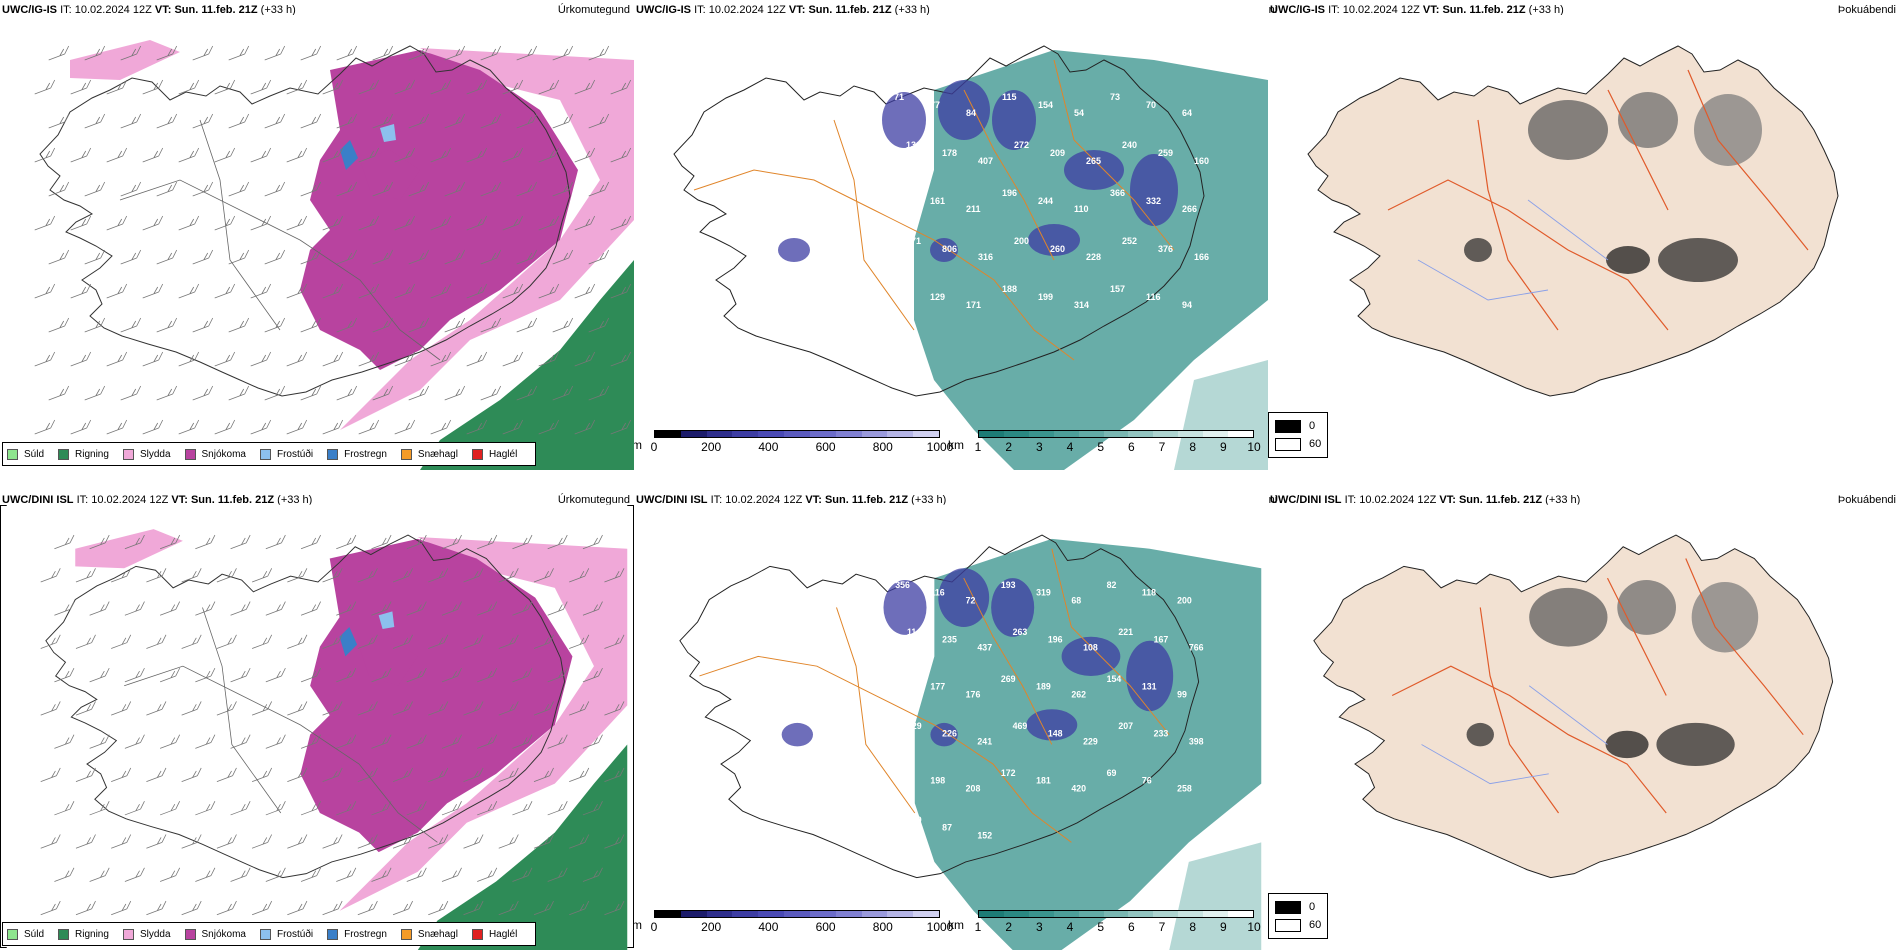 The image size is (1900, 950). What do you see at coordinates (593, 10) in the screenshot?
I see `precip-title: Úrkomutegund` at bounding box center [593, 10].